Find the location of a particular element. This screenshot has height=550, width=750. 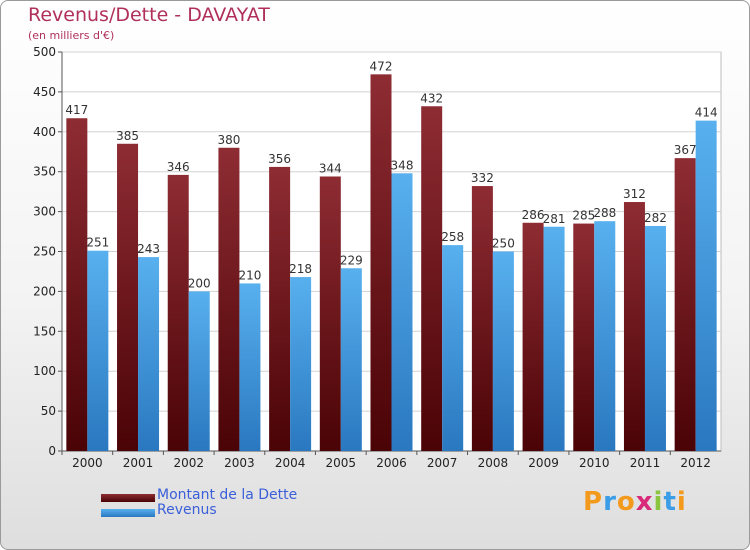

bar-revenus-2010 is located at coordinates (605, 336).